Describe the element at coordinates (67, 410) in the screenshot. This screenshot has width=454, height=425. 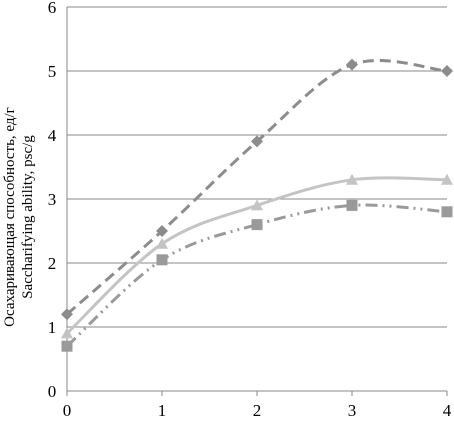
I see `x-tick-label: 0` at that location.